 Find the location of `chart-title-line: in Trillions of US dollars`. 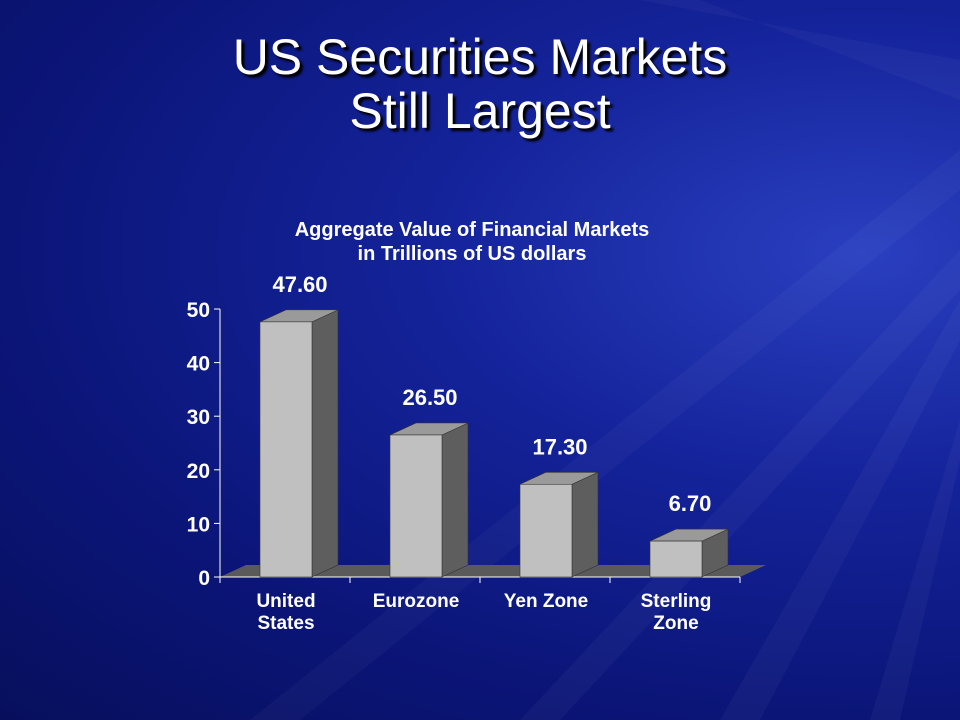

chart-title-line: in Trillions of US dollars is located at coordinates (472, 254).